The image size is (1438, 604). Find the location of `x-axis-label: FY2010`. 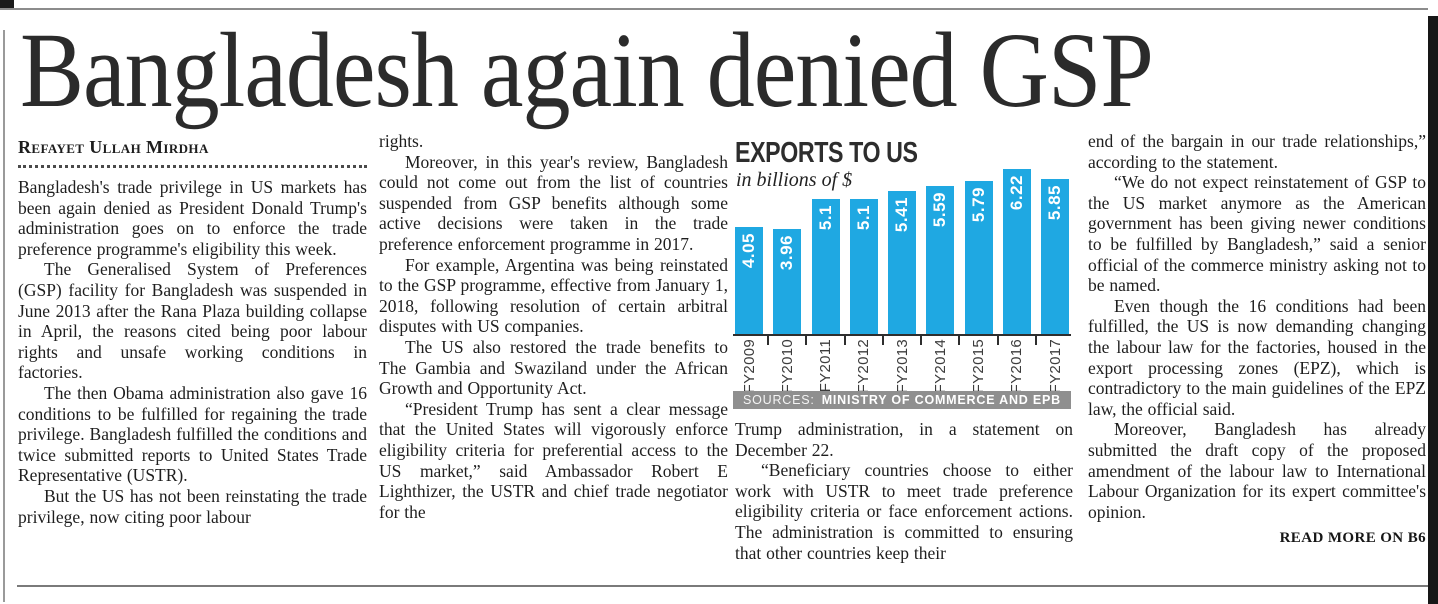

x-axis-label: FY2010 is located at coordinates (787, 366).